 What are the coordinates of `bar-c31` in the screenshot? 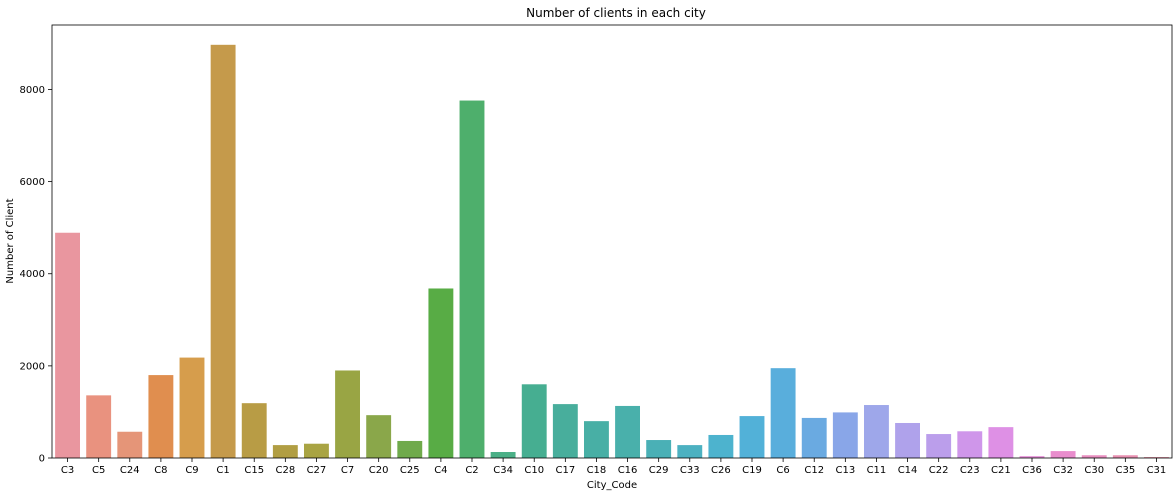 It's located at (1156, 457).